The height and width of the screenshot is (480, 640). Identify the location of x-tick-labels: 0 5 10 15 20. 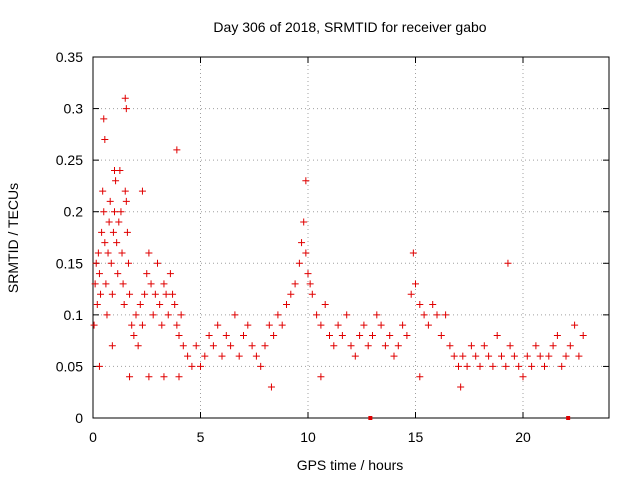
(310, 437).